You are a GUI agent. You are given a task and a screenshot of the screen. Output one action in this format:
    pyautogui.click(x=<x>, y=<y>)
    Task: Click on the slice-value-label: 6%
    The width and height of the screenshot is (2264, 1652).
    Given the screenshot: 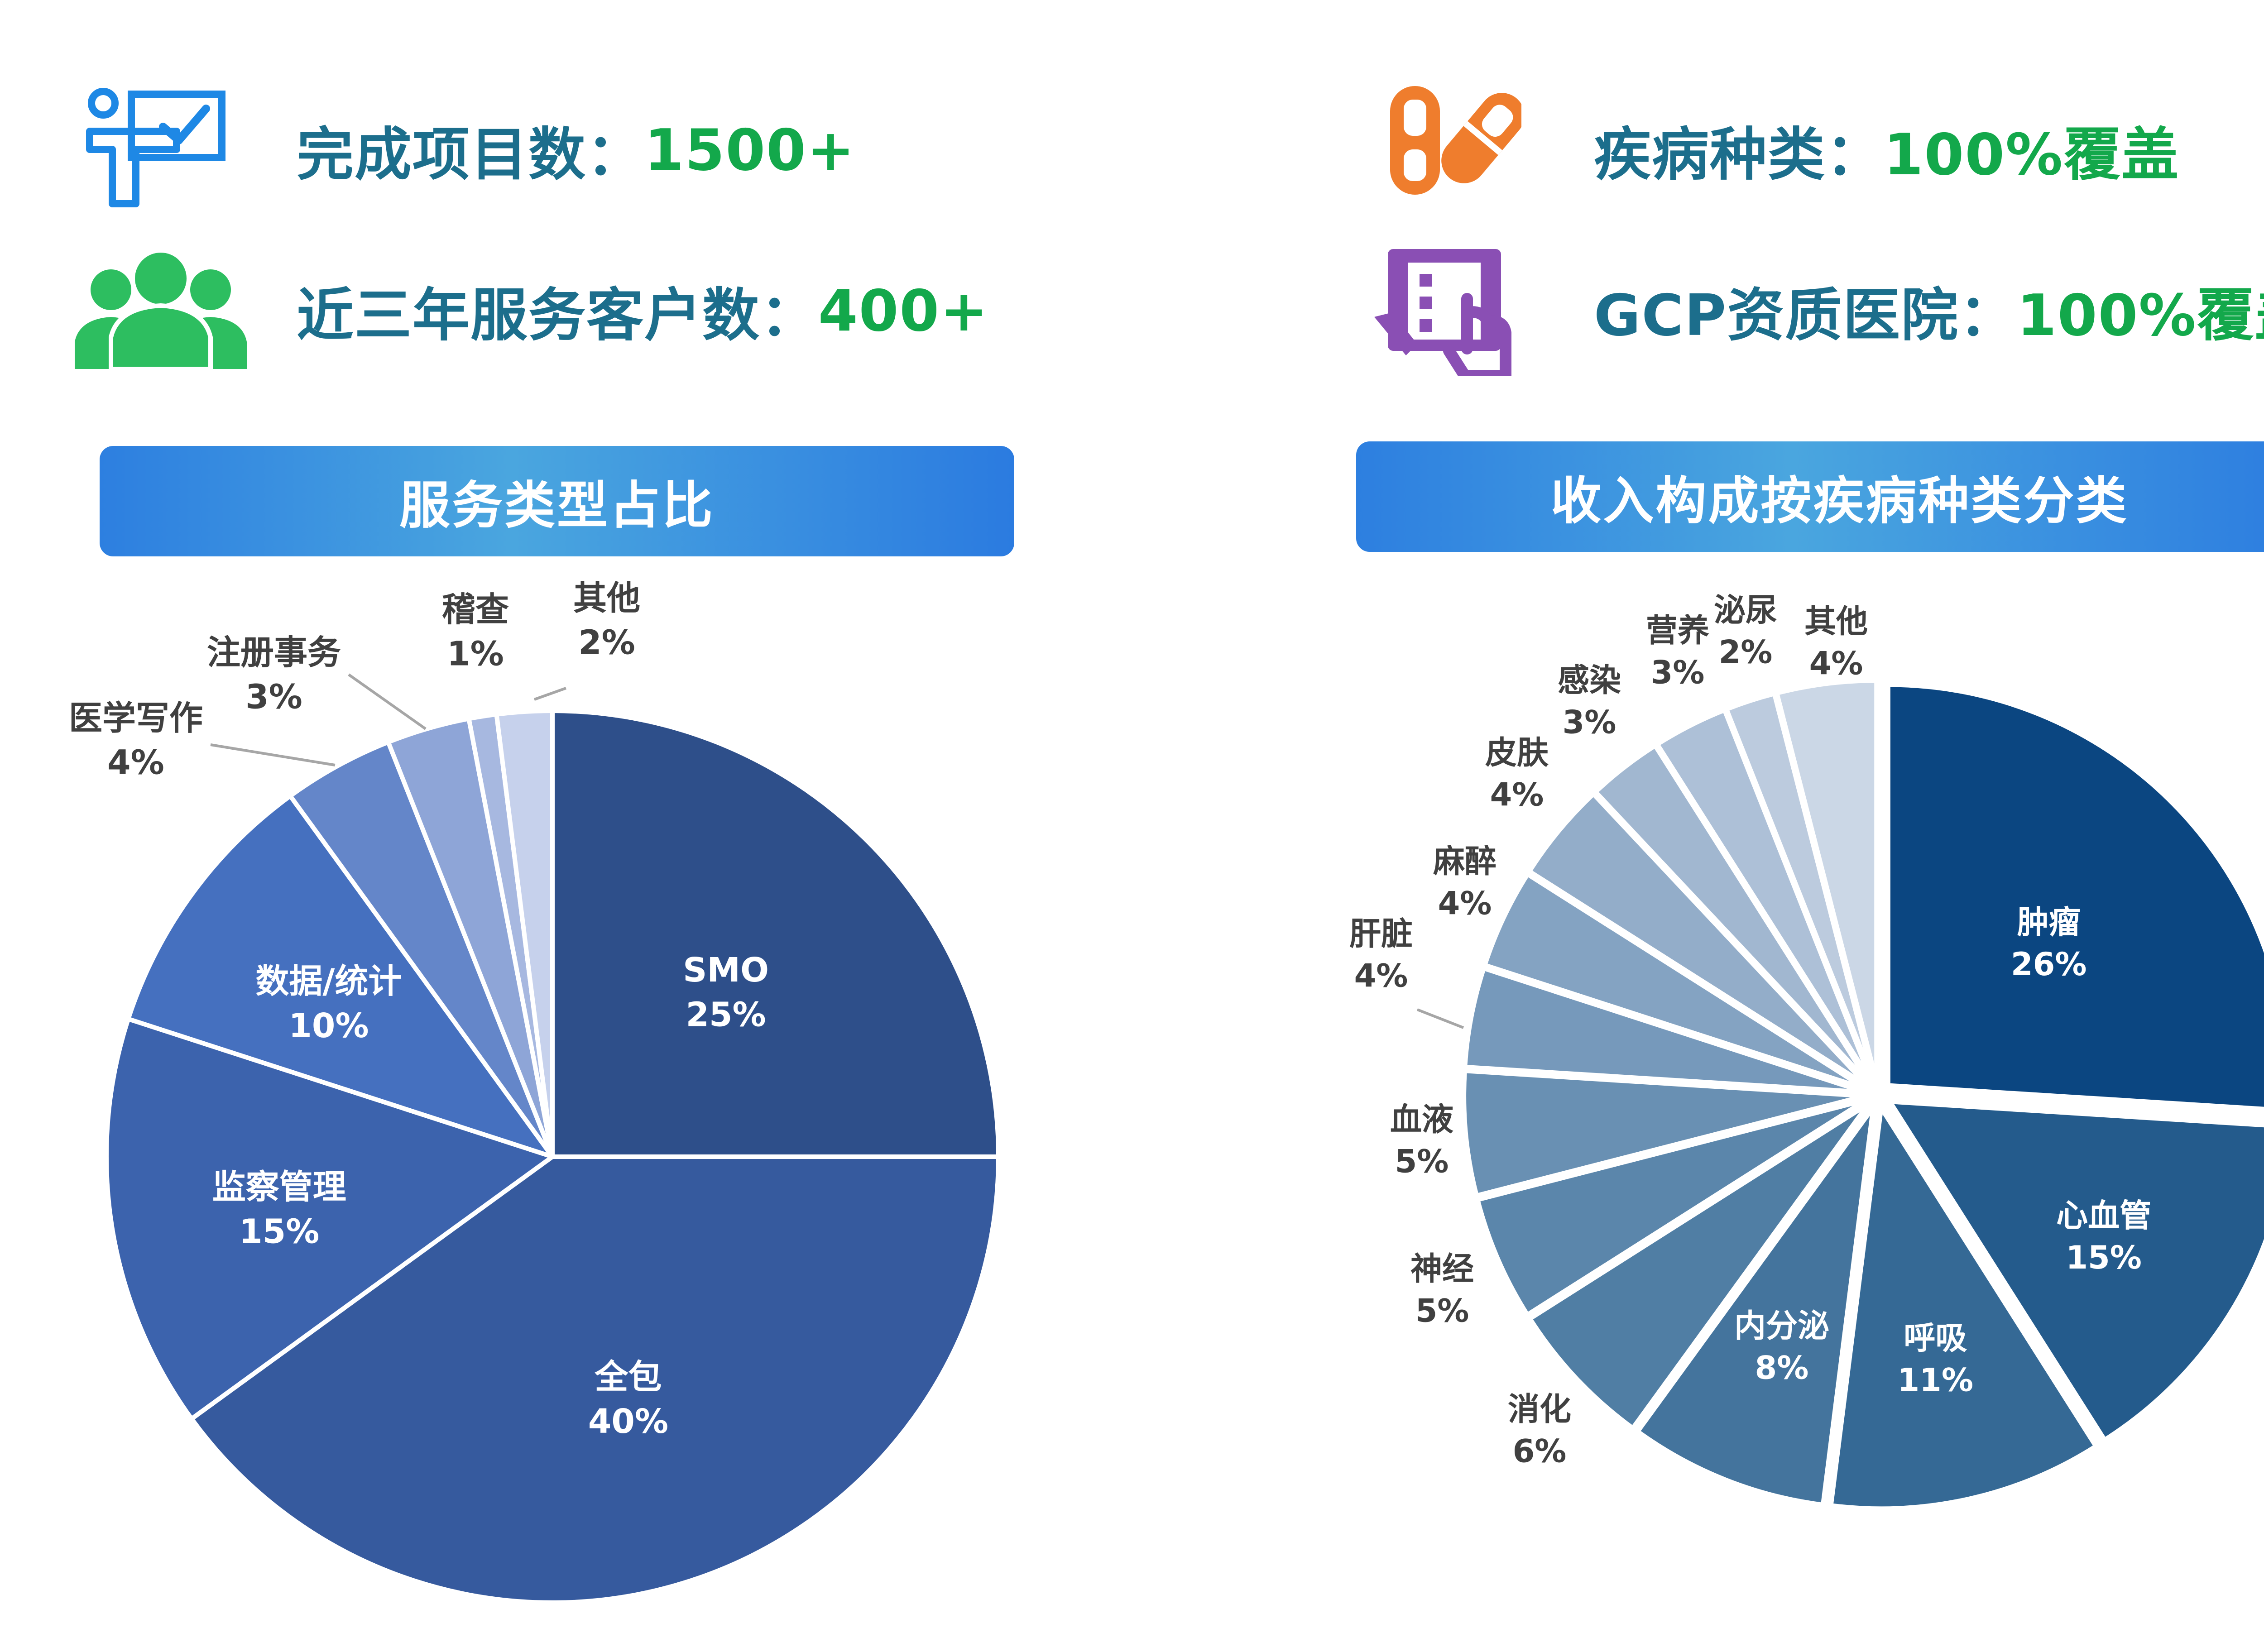 What is the action you would take?
    pyautogui.click(x=1540, y=1451)
    